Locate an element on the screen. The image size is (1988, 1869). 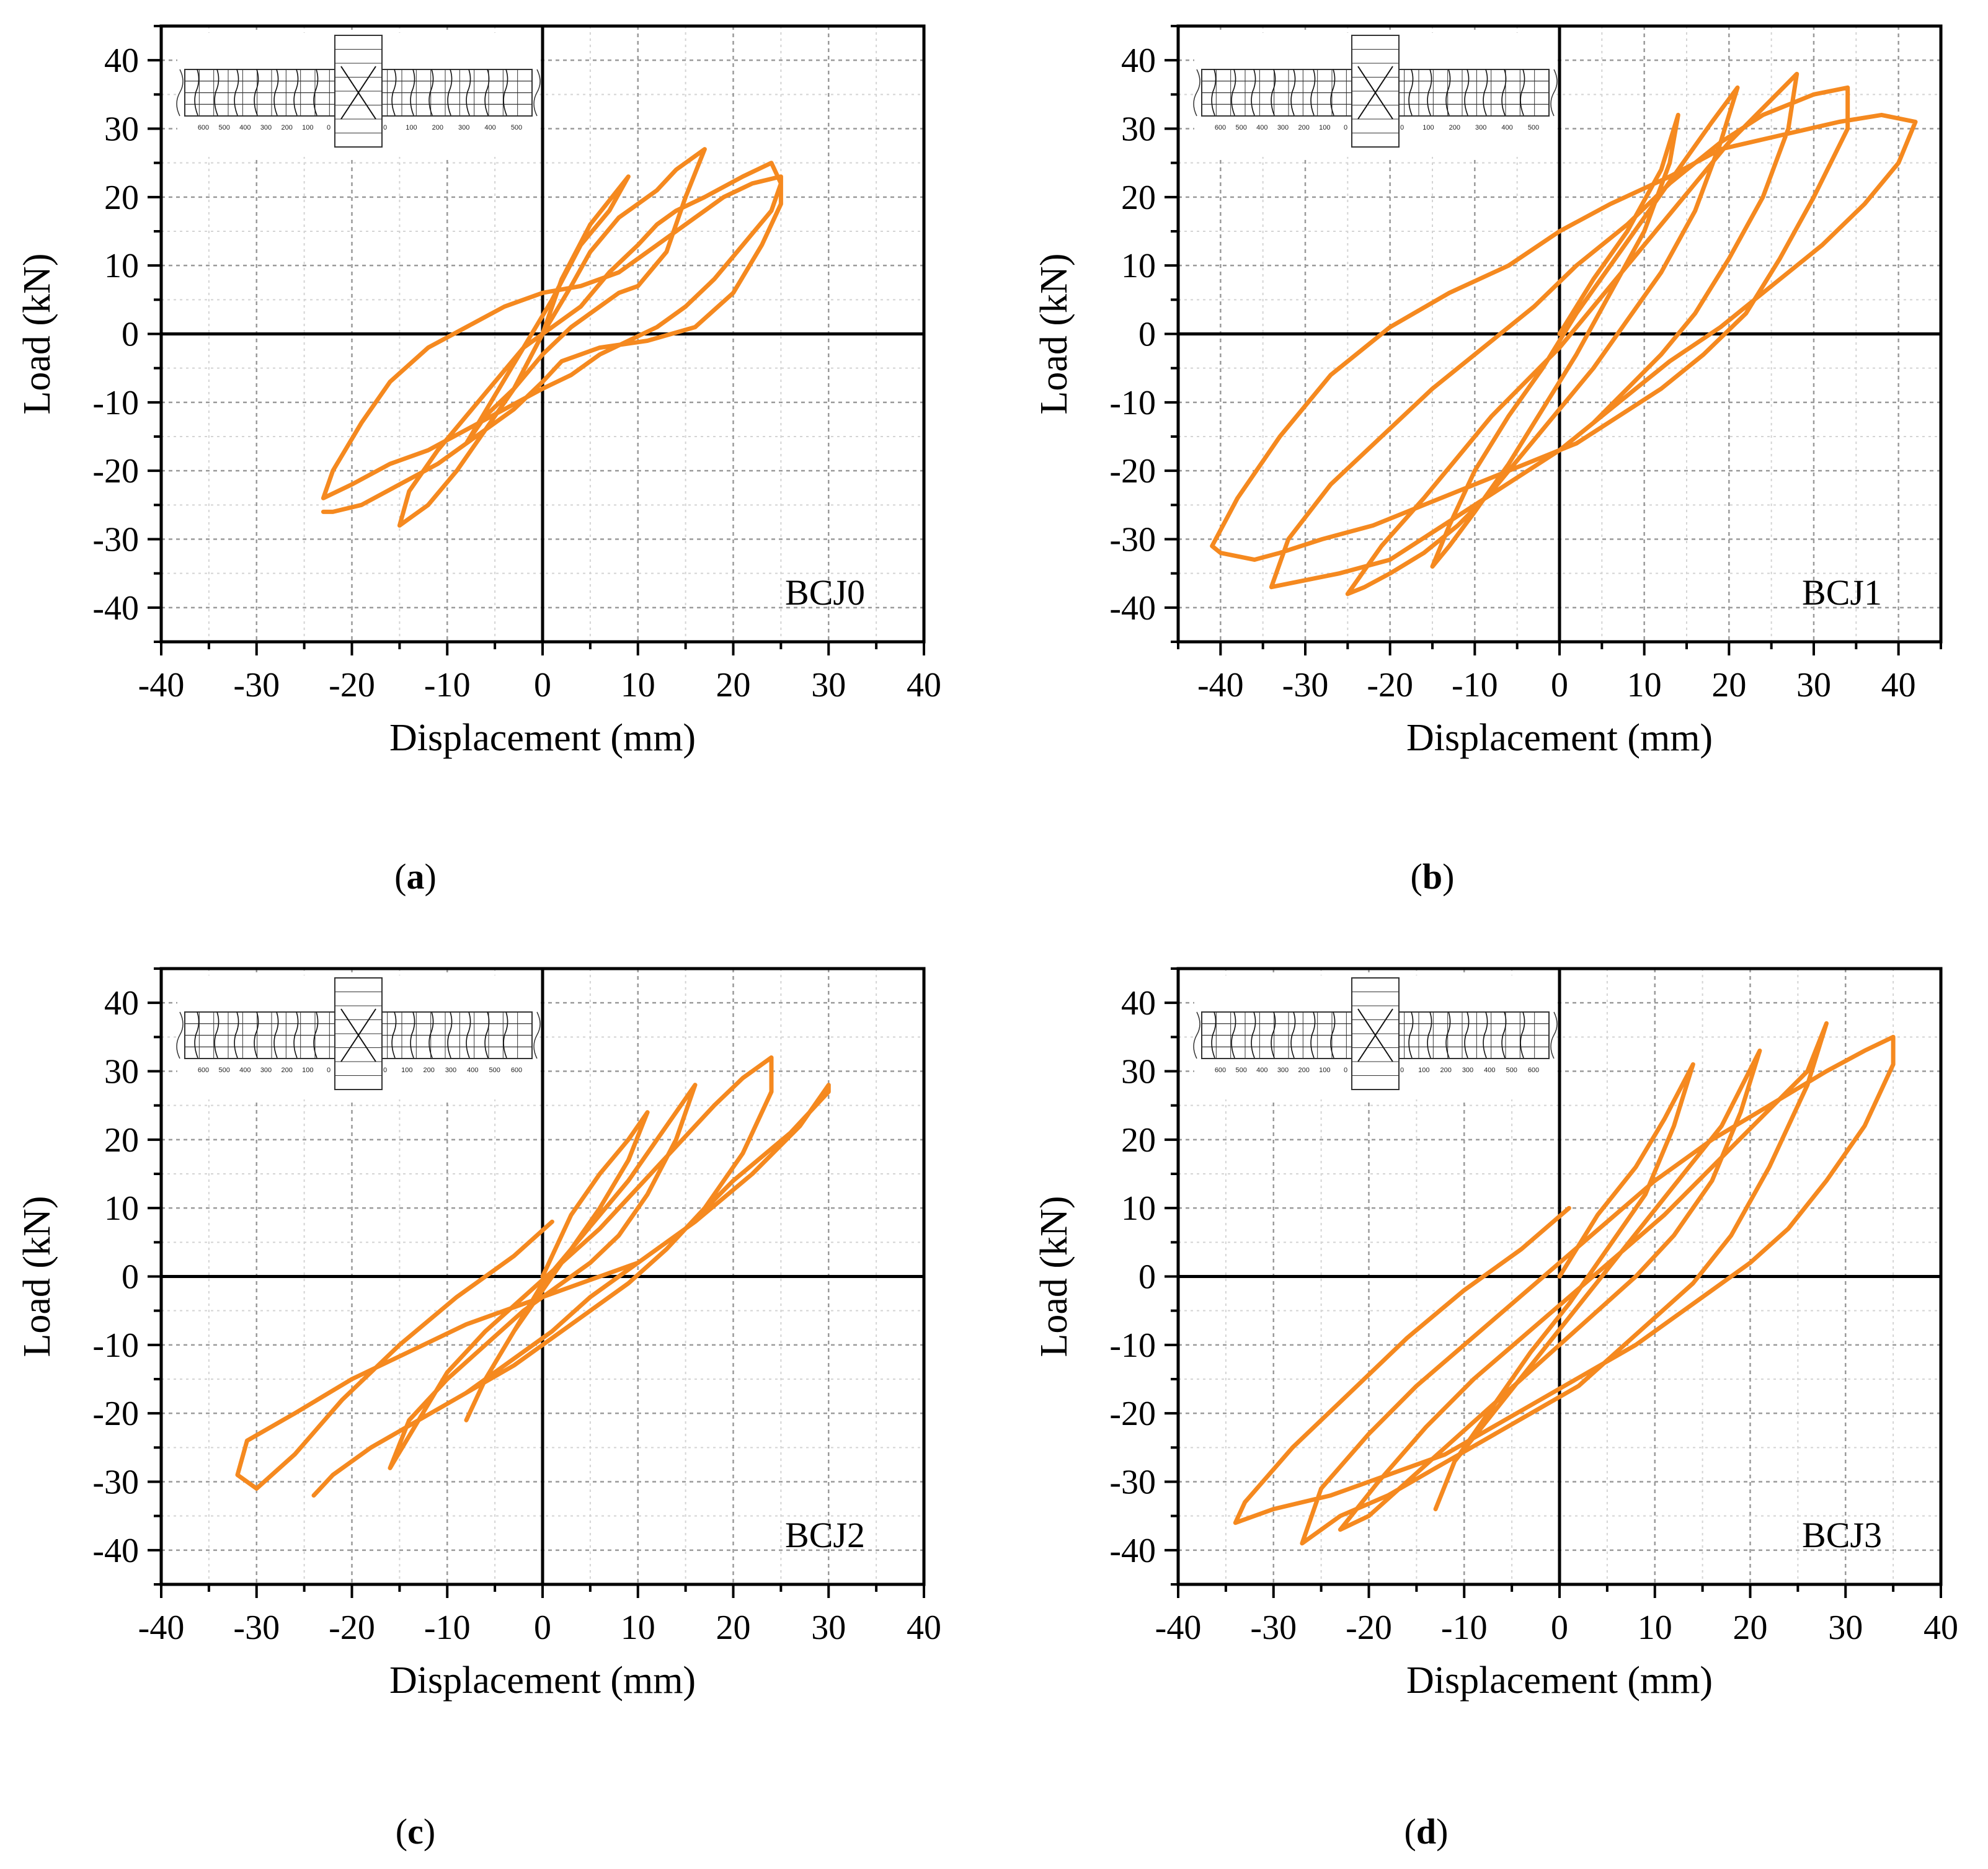
inset-scale-label: 100 is located at coordinates (407, 1070).